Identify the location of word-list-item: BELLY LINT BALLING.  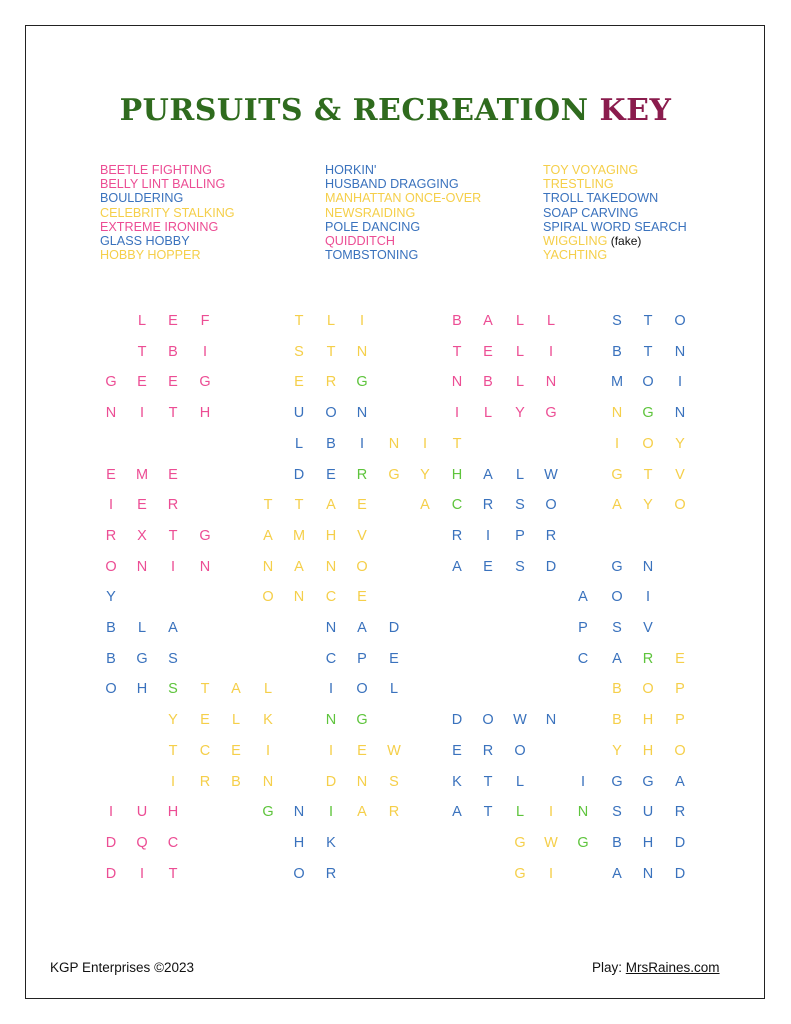
(167, 184).